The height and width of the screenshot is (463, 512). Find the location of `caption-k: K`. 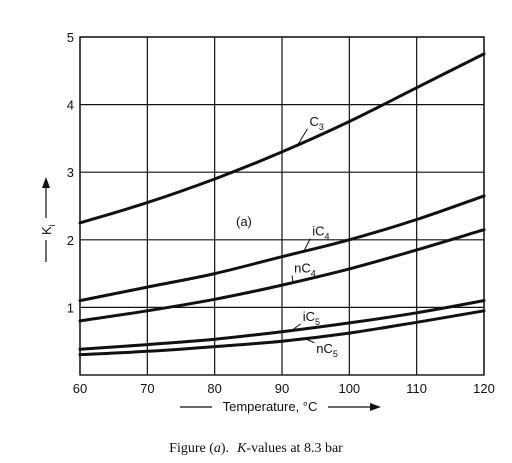

caption-k: K is located at coordinates (241, 448).